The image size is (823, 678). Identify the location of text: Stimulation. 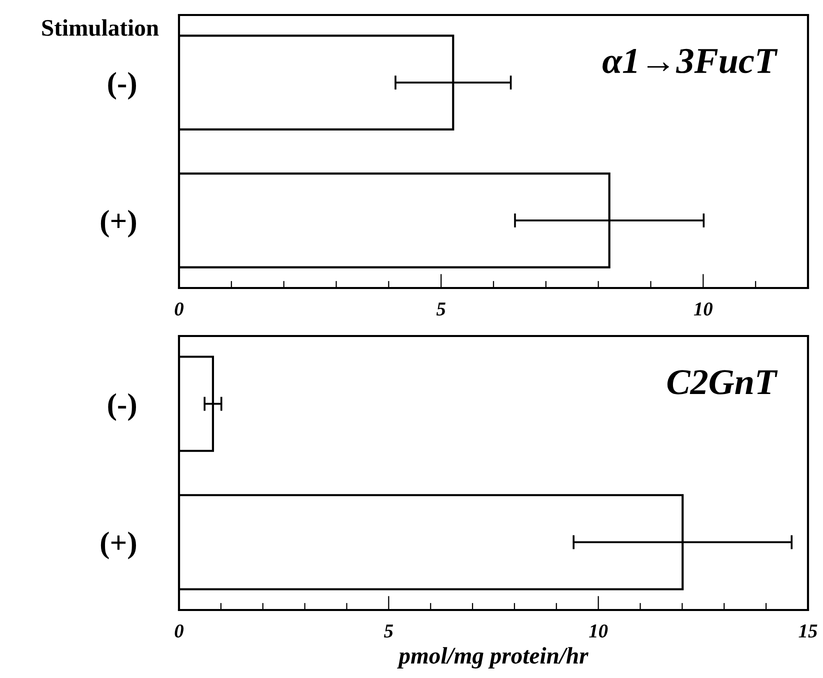
(100, 27).